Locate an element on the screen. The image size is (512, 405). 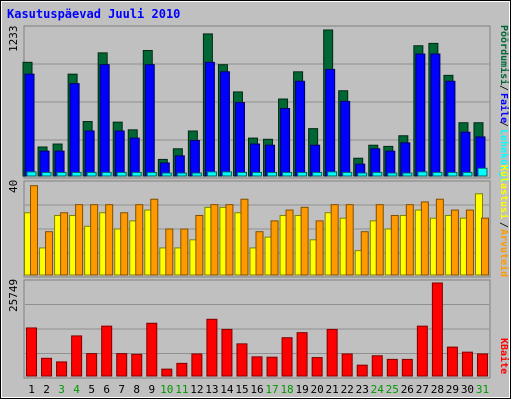
bar-lehekülgi-day-6 is located at coordinates (106, 174).